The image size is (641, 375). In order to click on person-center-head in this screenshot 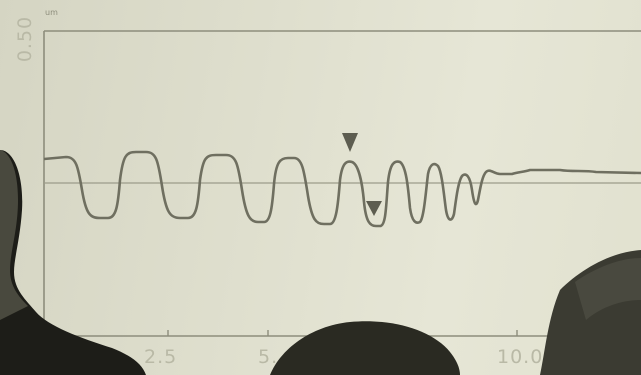, I will do `click(365, 348)`.